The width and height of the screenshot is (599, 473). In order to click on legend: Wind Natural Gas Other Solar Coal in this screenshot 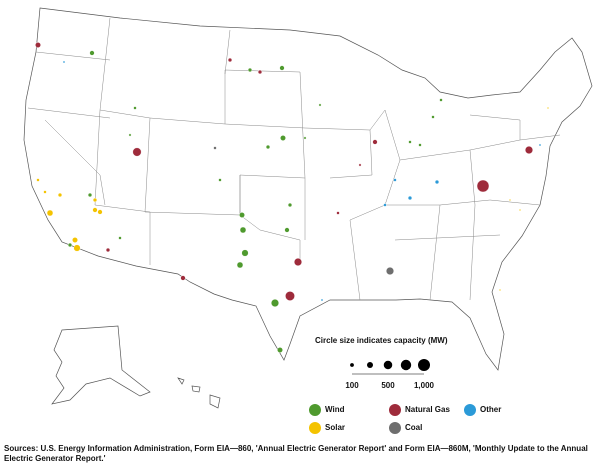, I will do `click(405, 419)`.